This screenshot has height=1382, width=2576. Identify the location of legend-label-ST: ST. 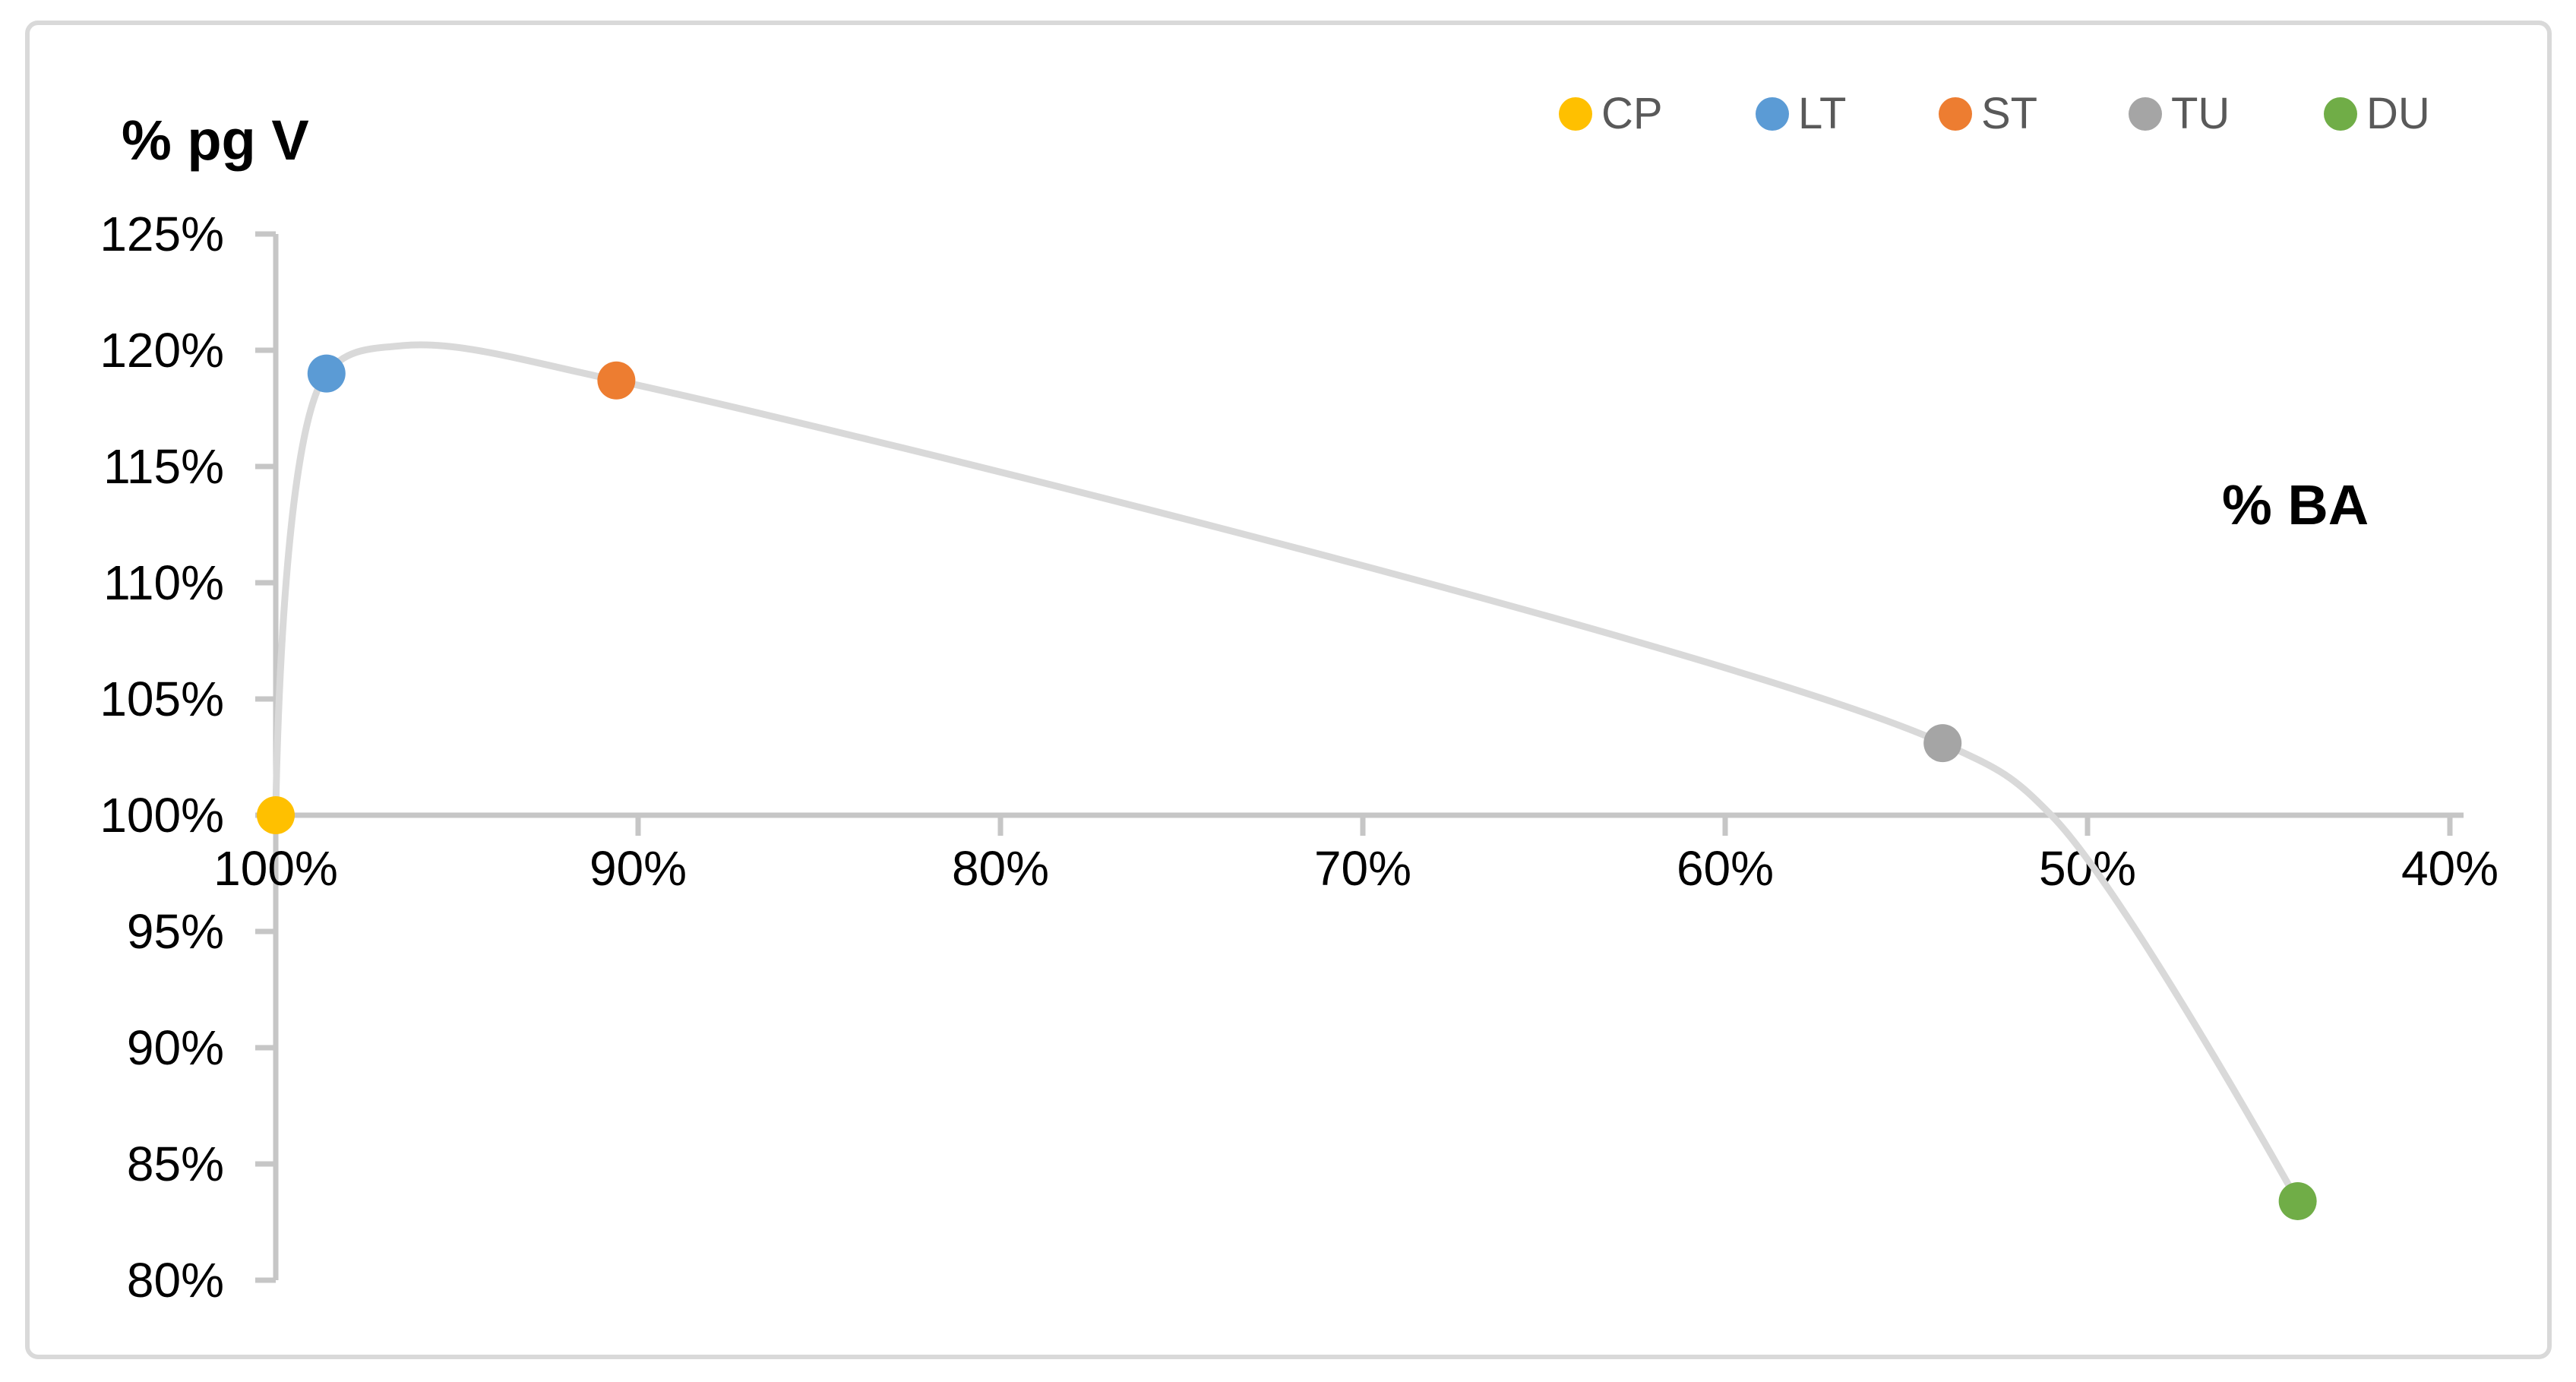
(2009, 113).